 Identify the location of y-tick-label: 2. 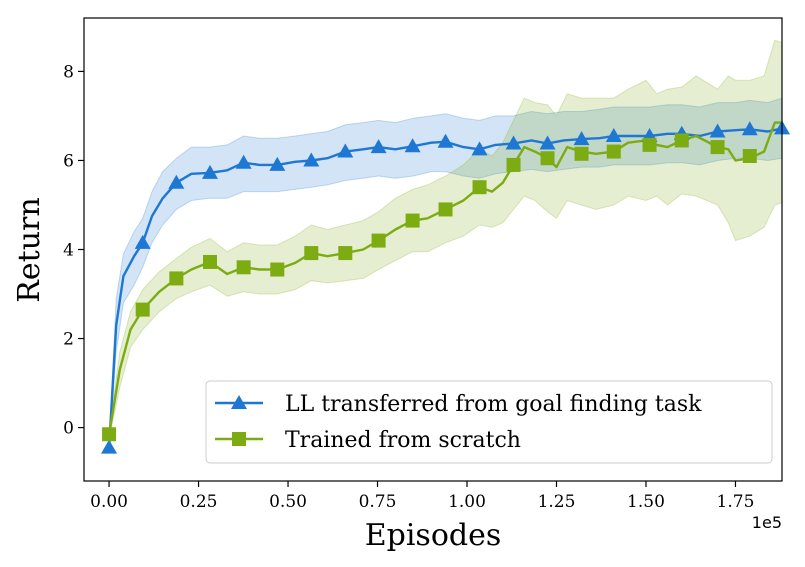
(68, 340).